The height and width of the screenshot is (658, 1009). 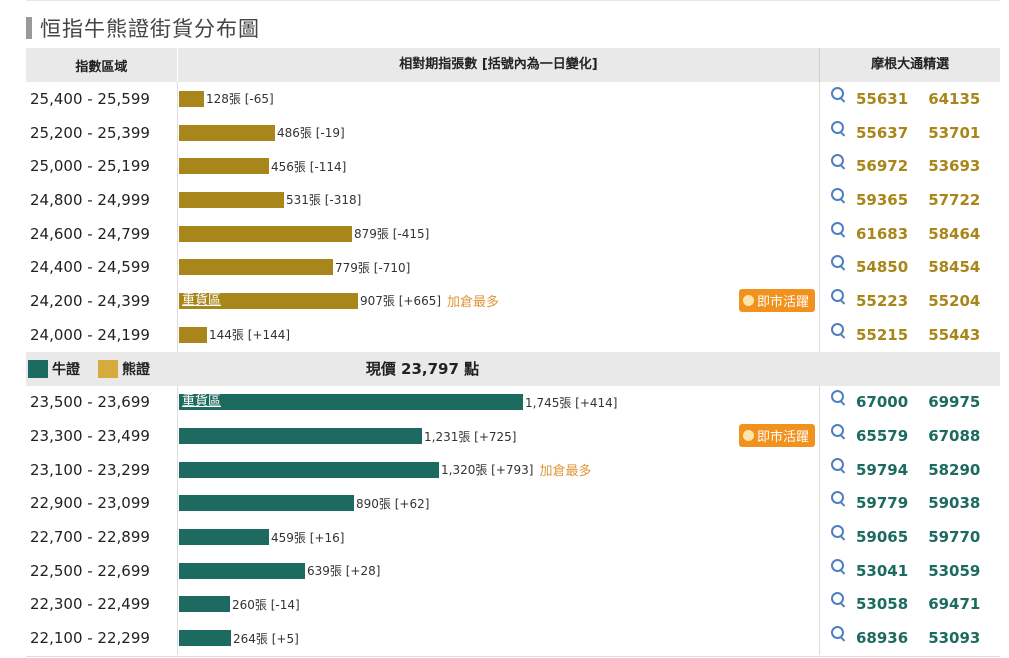 I want to click on header-picks: 摩根大通精選, so click(x=909, y=65).